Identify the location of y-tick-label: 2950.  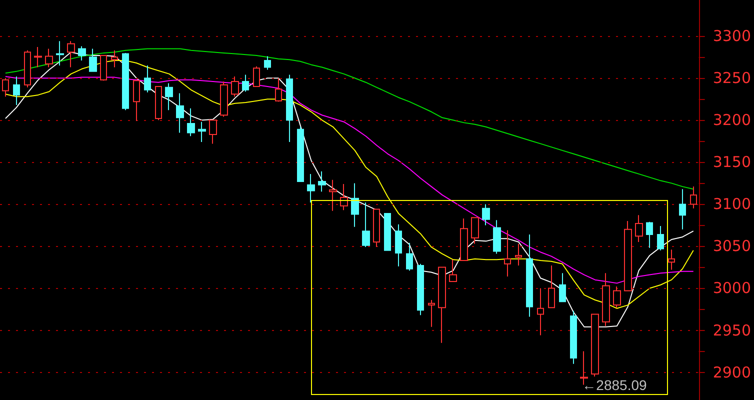
(732, 330).